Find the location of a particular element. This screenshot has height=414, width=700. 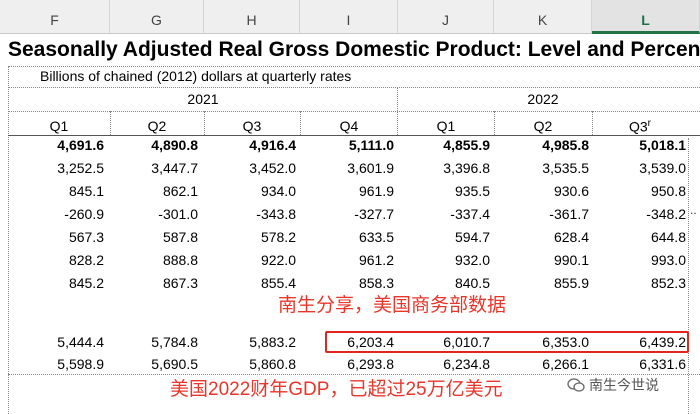

table-cell: 3,452.0 is located at coordinates (272, 168).